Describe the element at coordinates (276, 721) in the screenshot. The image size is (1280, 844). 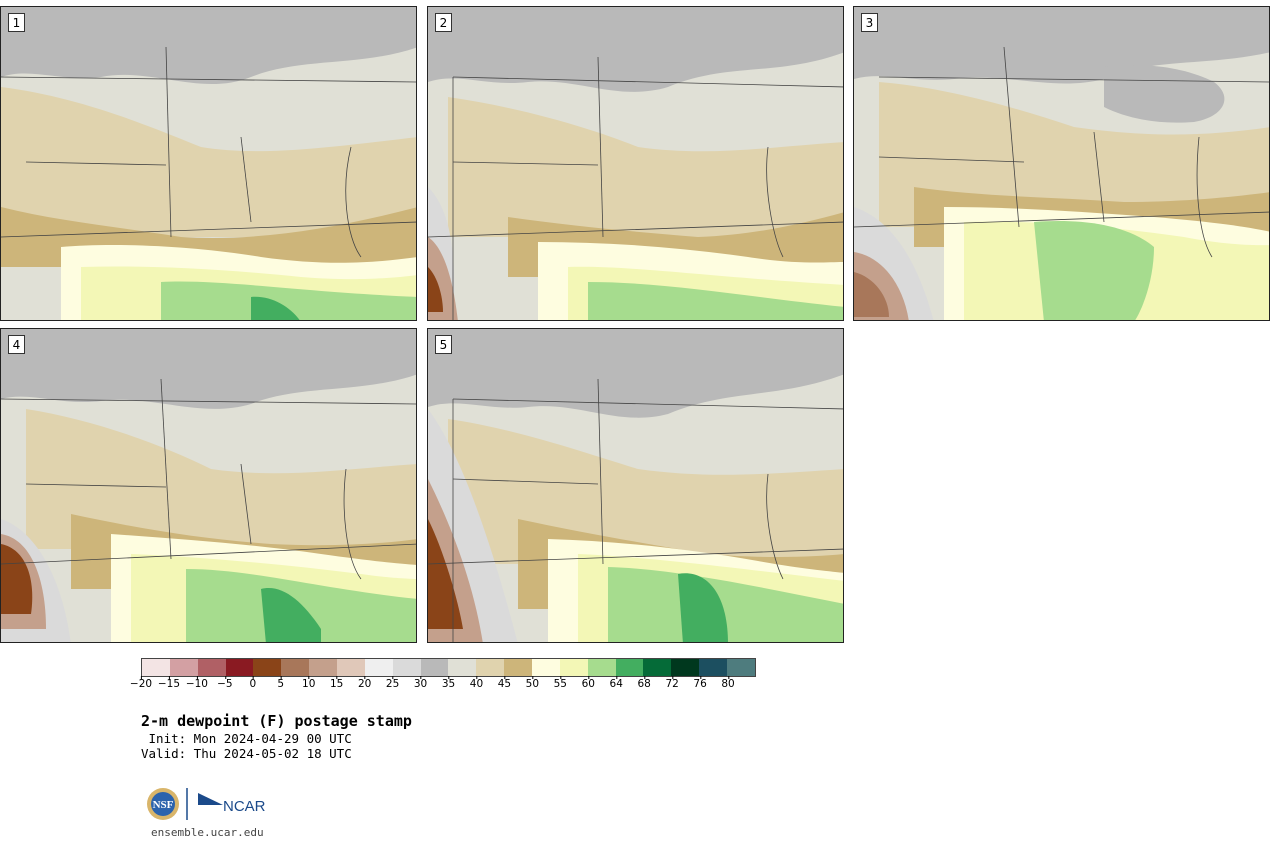
I see `figure-title: 2-m dewpoint (F) postage stamp` at that location.